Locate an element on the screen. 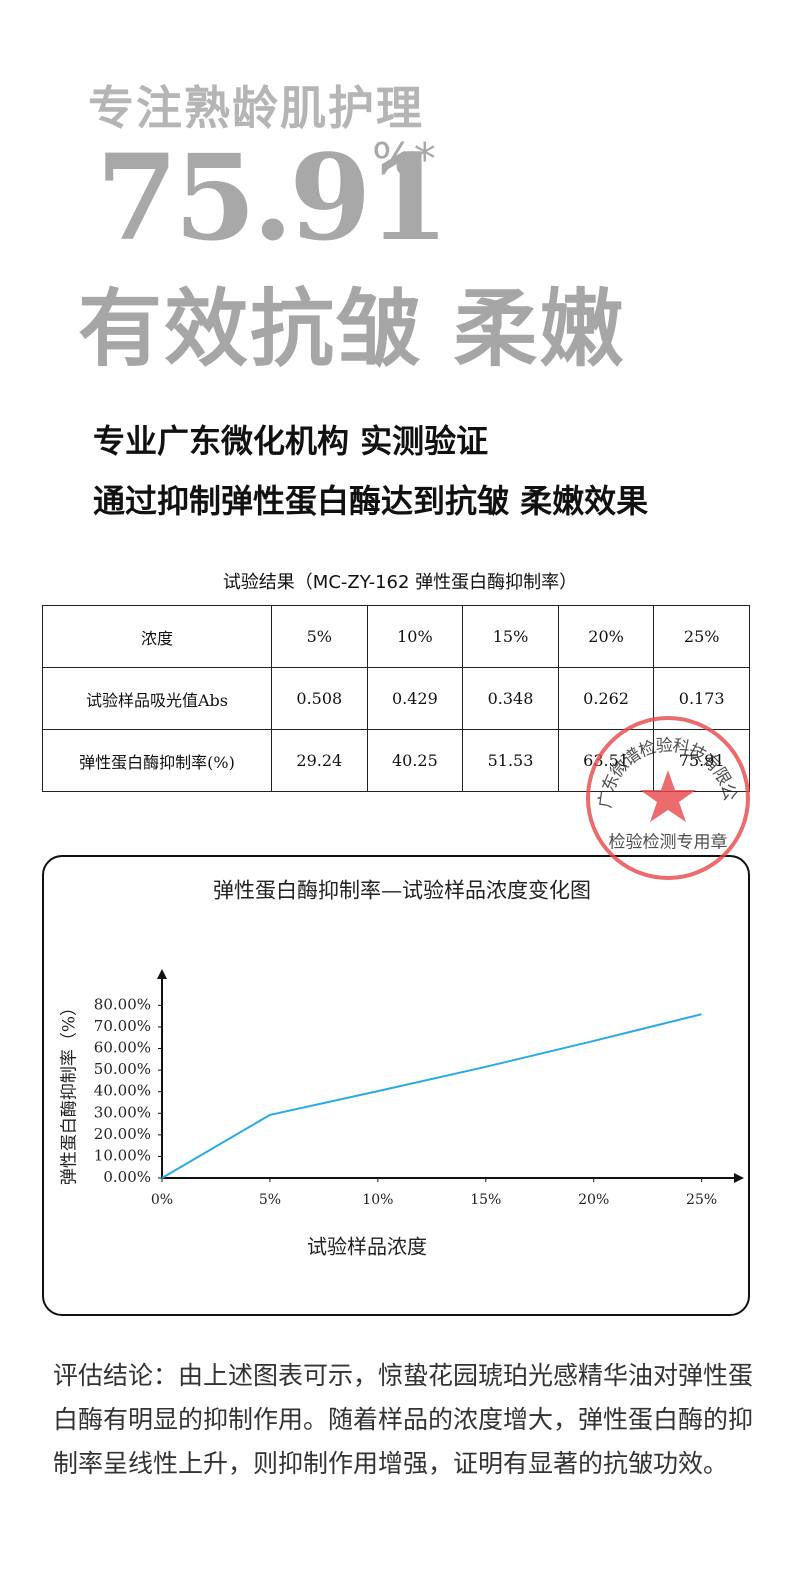 This screenshot has height=1582, width=800. y-tick-label: 50.00% is located at coordinates (122, 1069).